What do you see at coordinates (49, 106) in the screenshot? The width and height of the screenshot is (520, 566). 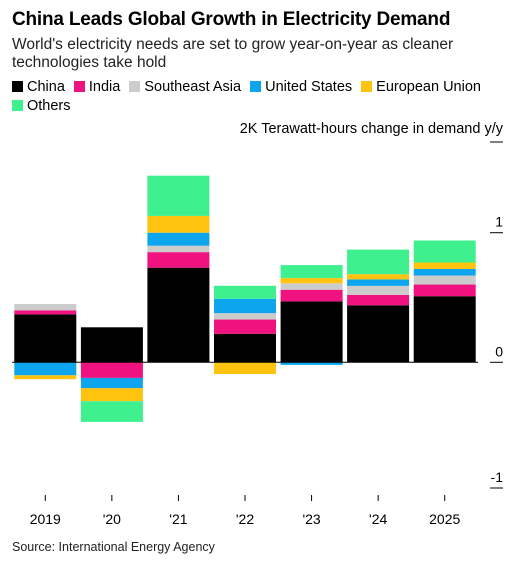 I see `legend-label: Others` at bounding box center [49, 106].